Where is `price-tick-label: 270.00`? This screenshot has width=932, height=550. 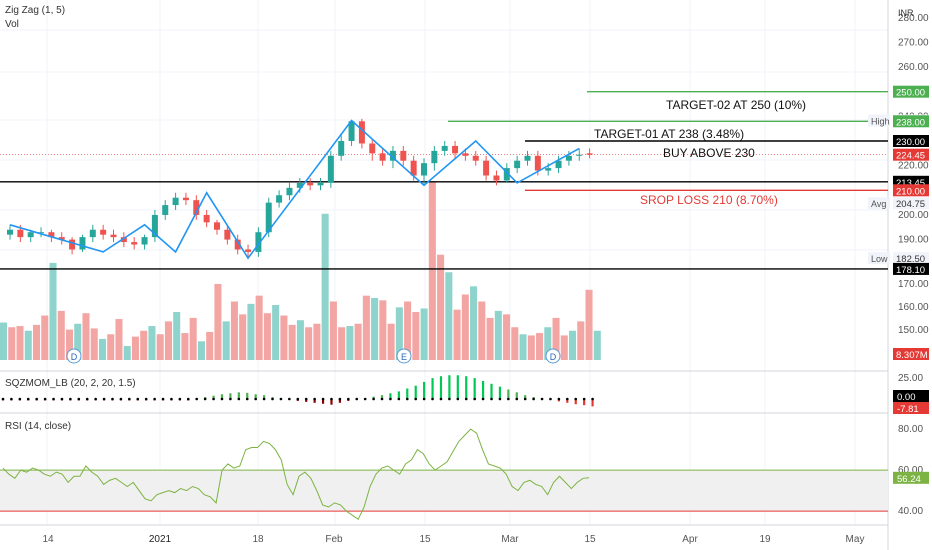 price-tick-label: 270.00 is located at coordinates (913, 42).